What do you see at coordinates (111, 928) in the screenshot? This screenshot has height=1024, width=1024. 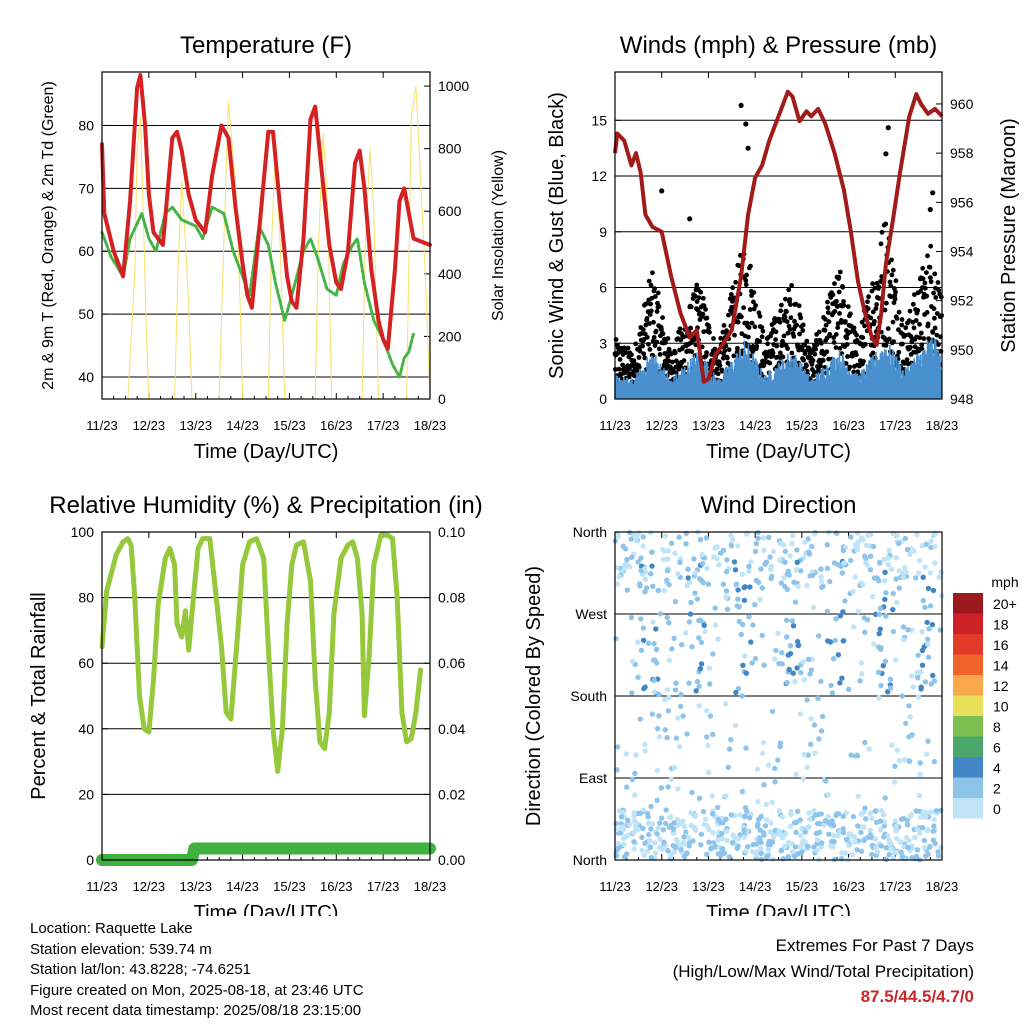 I see `station-location: Location: Raquette Lake` at bounding box center [111, 928].